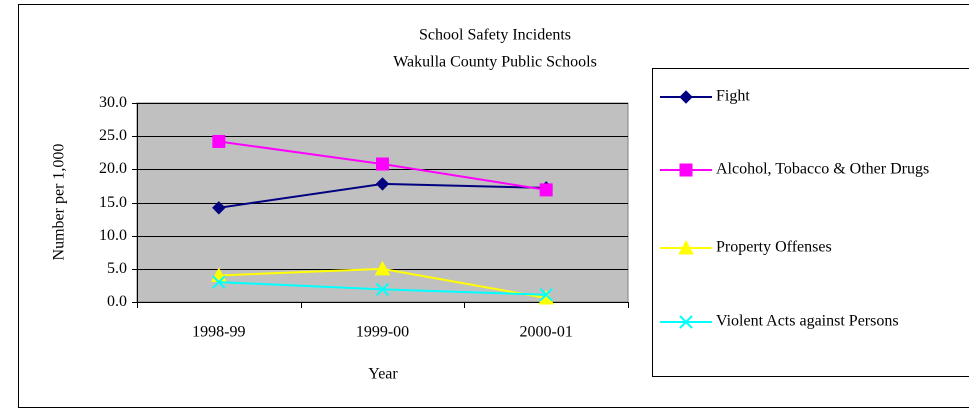 This screenshot has height=411, width=969. I want to click on y-axis-label: Number per 1,000, so click(59, 202).